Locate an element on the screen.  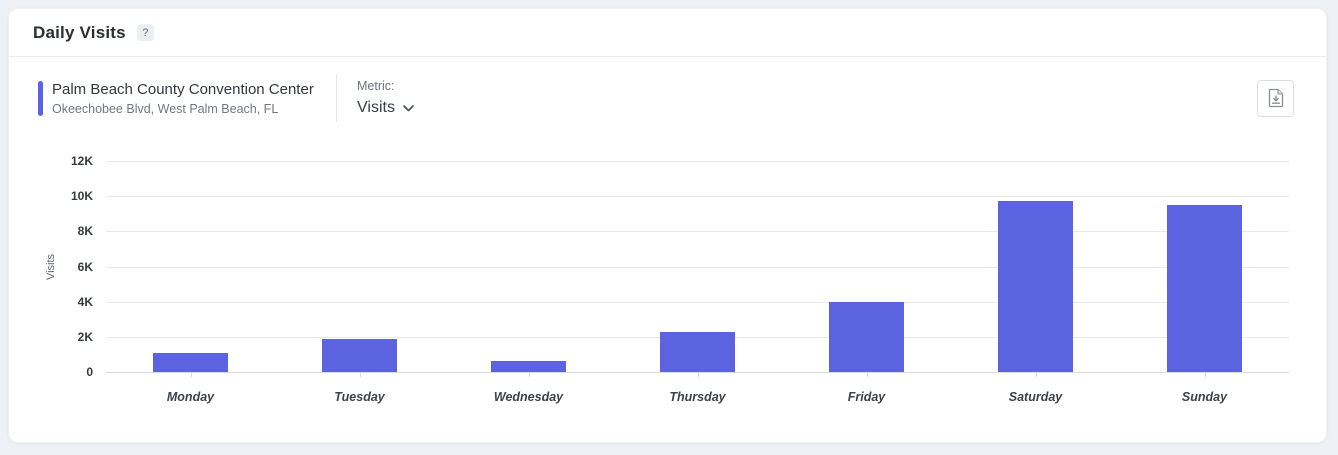
x-axis-line is located at coordinates (697, 372).